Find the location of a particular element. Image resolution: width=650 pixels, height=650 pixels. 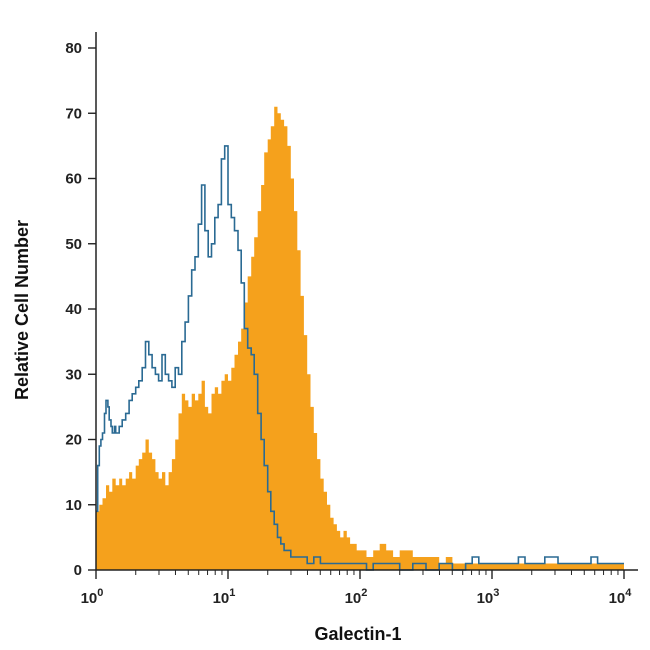

y-tick-label: 30 is located at coordinates (73, 374).